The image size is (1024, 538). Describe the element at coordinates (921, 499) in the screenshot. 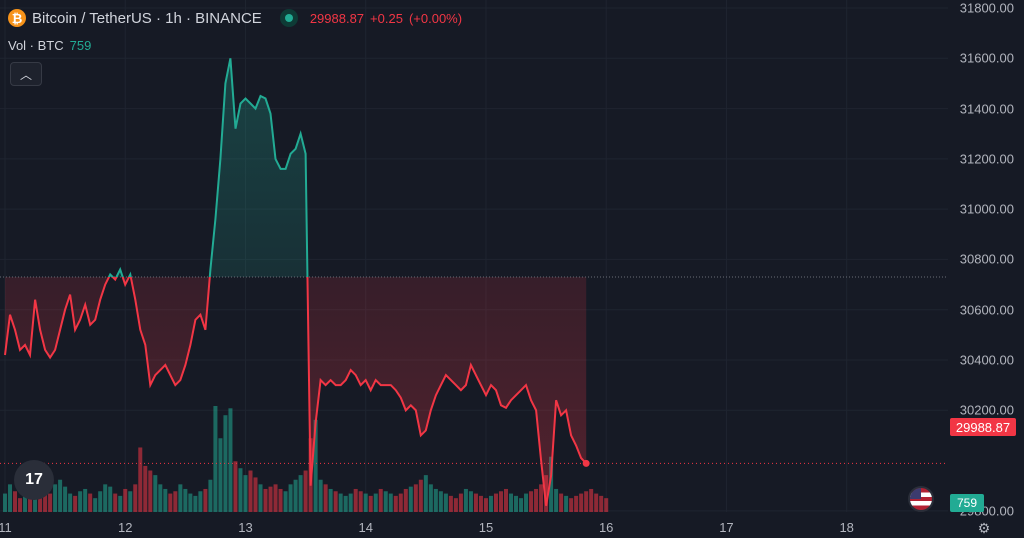

I see `us-flag-icon` at that location.